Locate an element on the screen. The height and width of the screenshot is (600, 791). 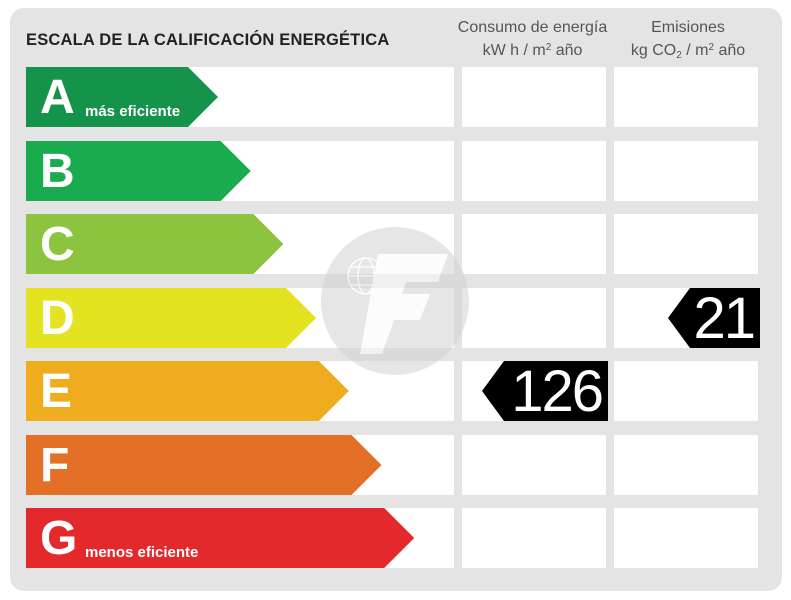
consumo-header-line2: kW h / m2 año is located at coordinates (532, 50).